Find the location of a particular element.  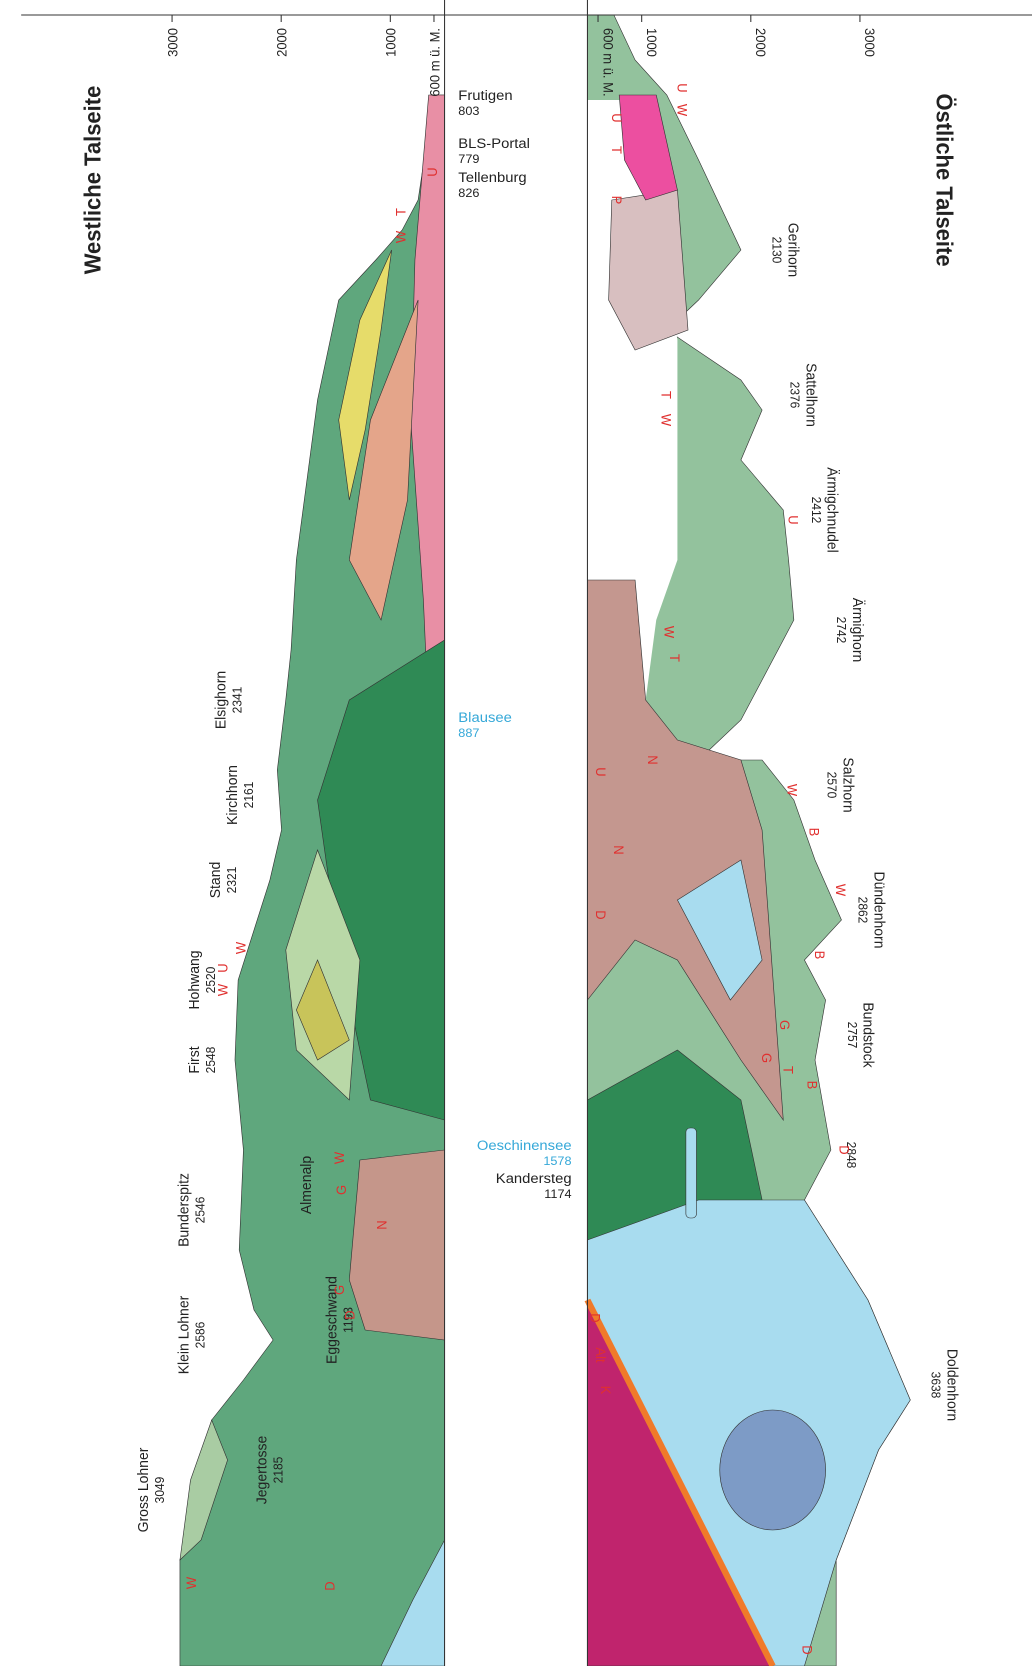

place-name: Ärmigchnudel is located at coordinates (832, 510).